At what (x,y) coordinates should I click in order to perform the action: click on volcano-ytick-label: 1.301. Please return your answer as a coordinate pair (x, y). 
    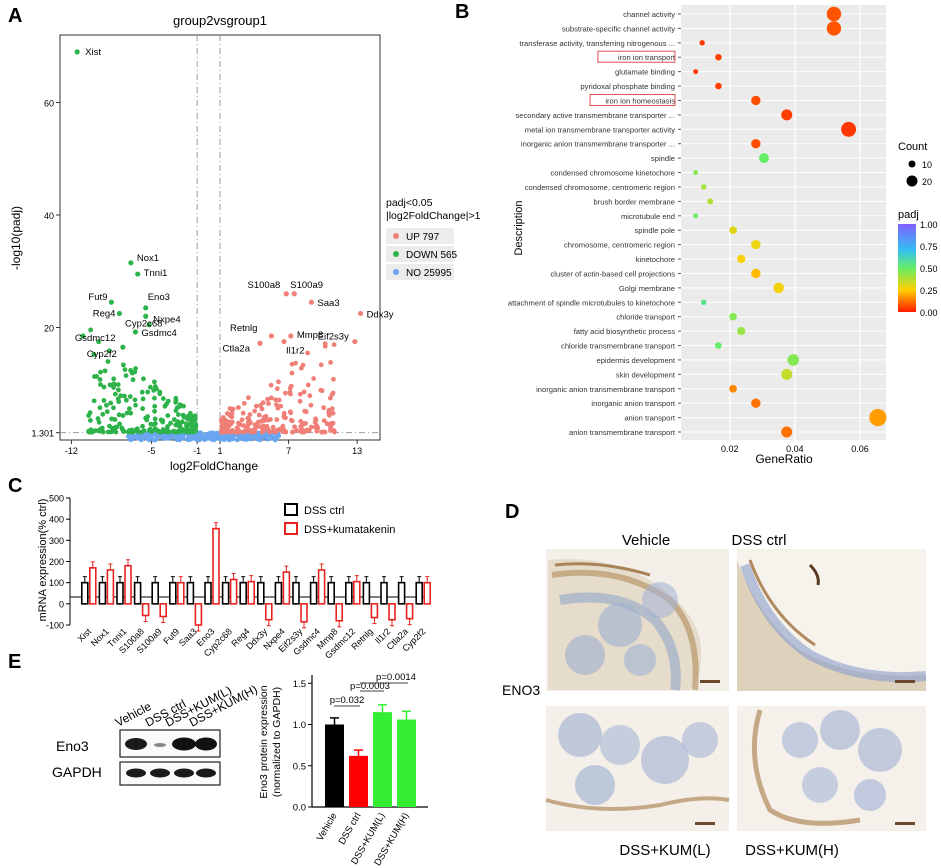
    Looking at the image, I should click on (42, 434).